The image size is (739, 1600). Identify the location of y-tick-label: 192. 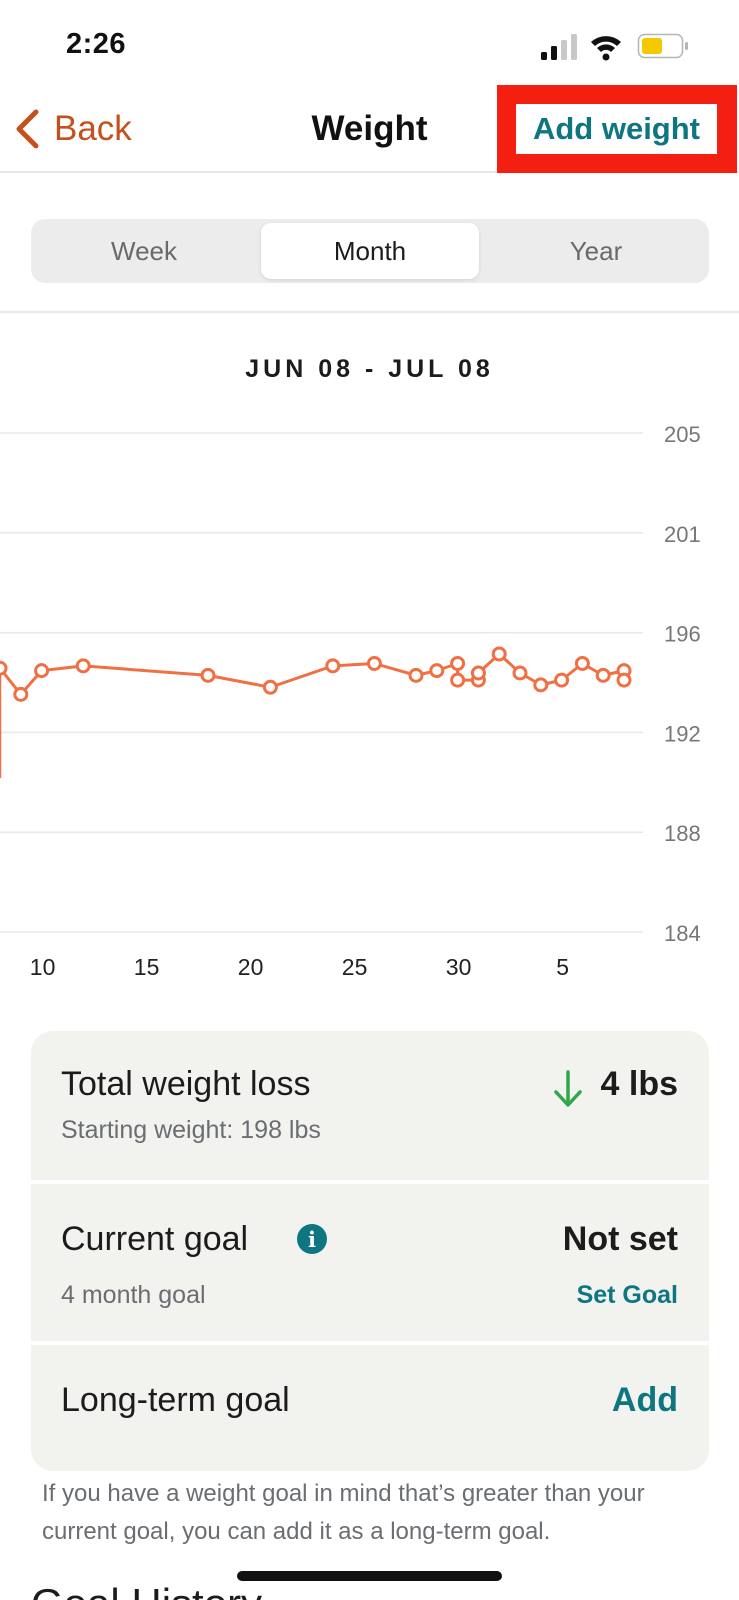
(682, 733).